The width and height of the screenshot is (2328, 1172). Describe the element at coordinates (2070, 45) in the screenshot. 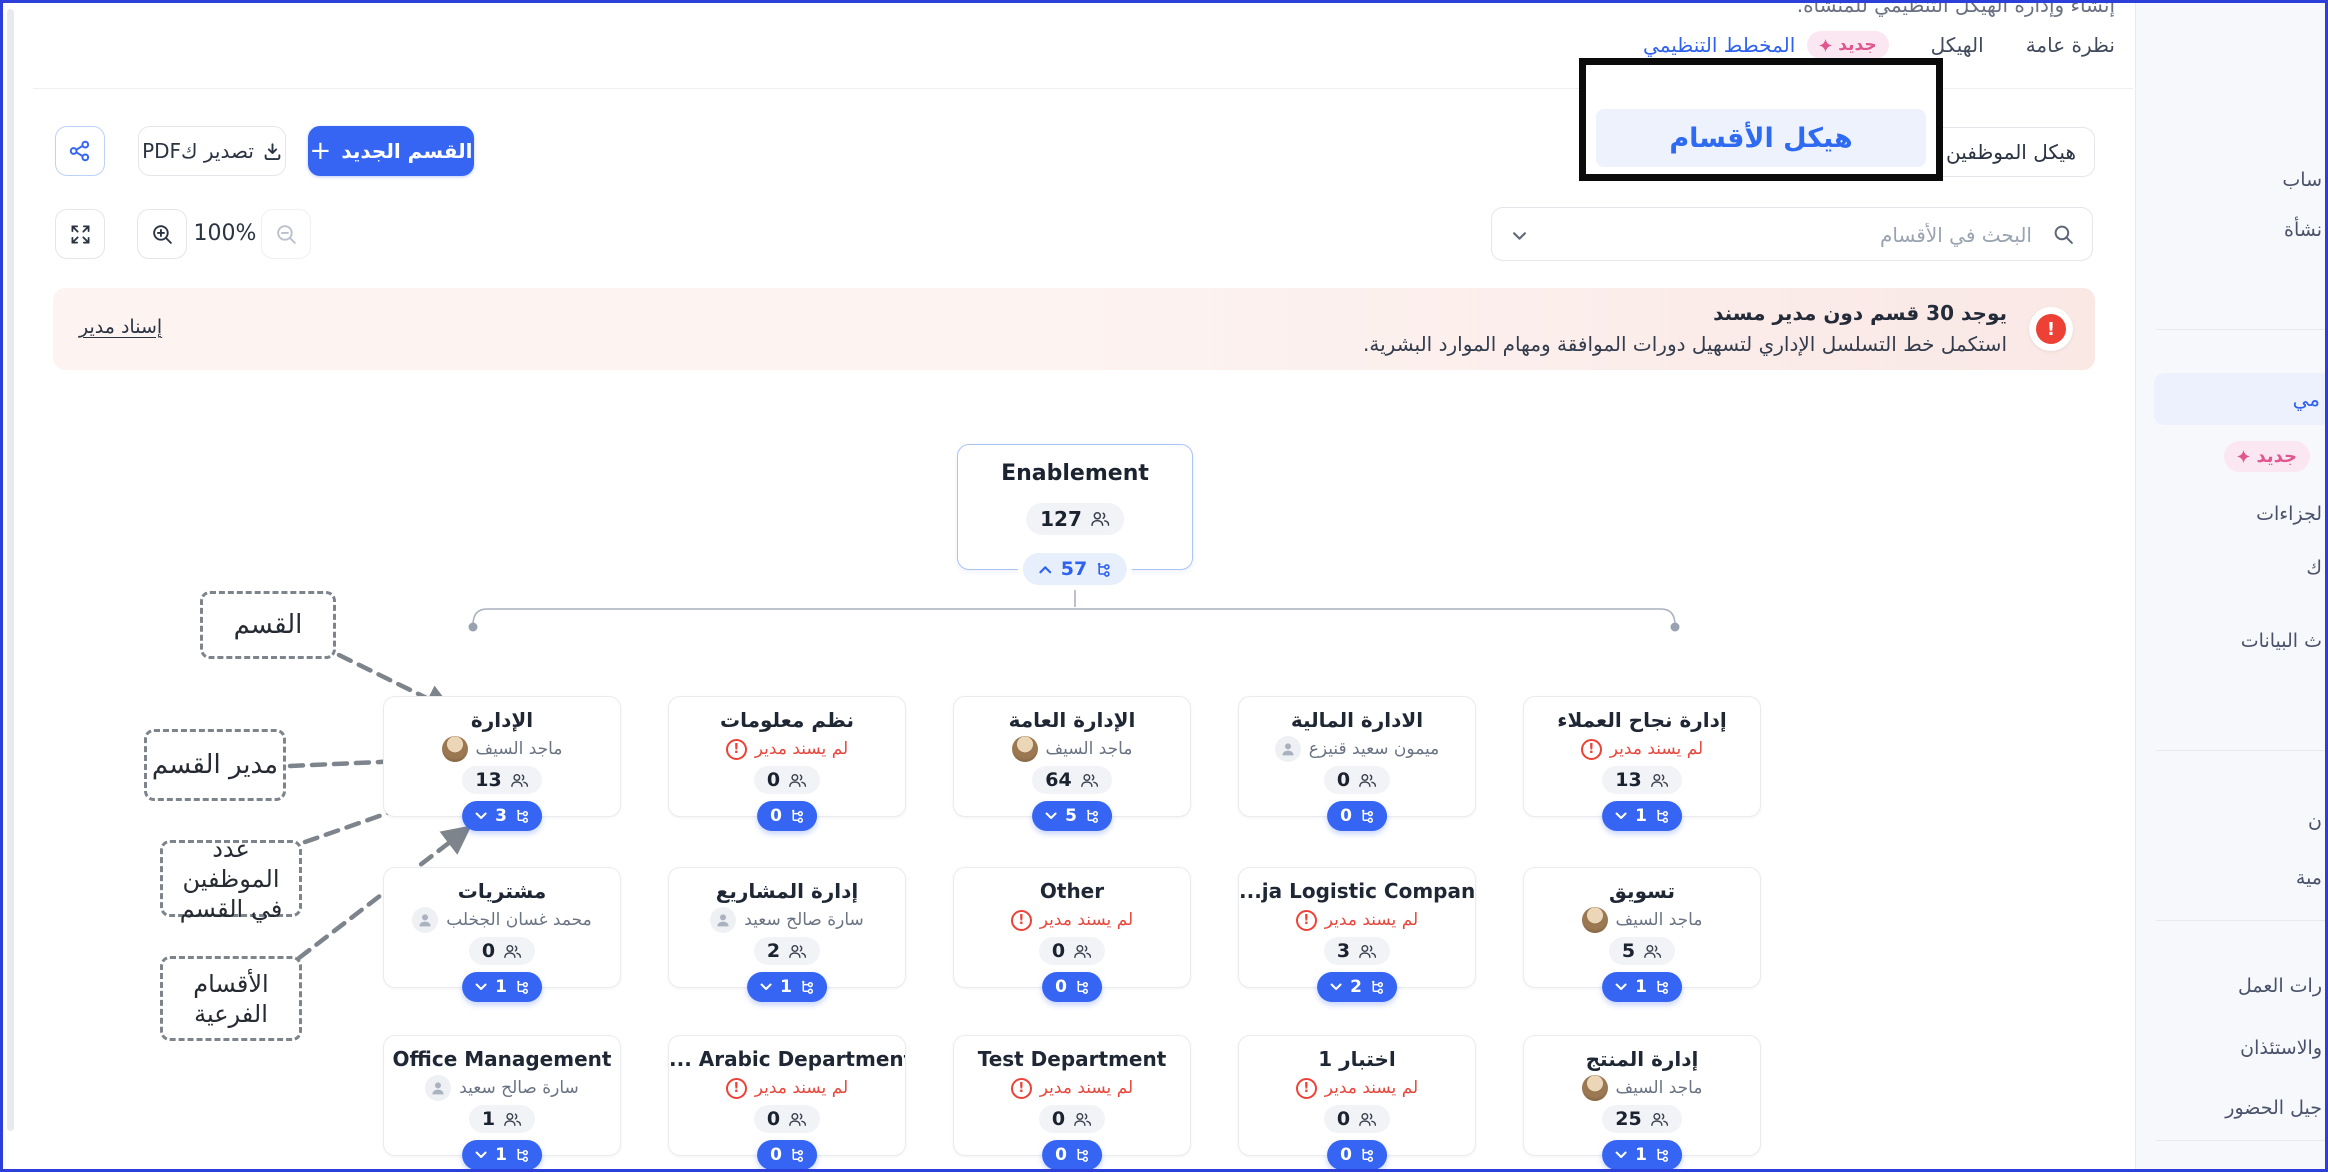

I see `tab-overview: نظرة عامة` at that location.